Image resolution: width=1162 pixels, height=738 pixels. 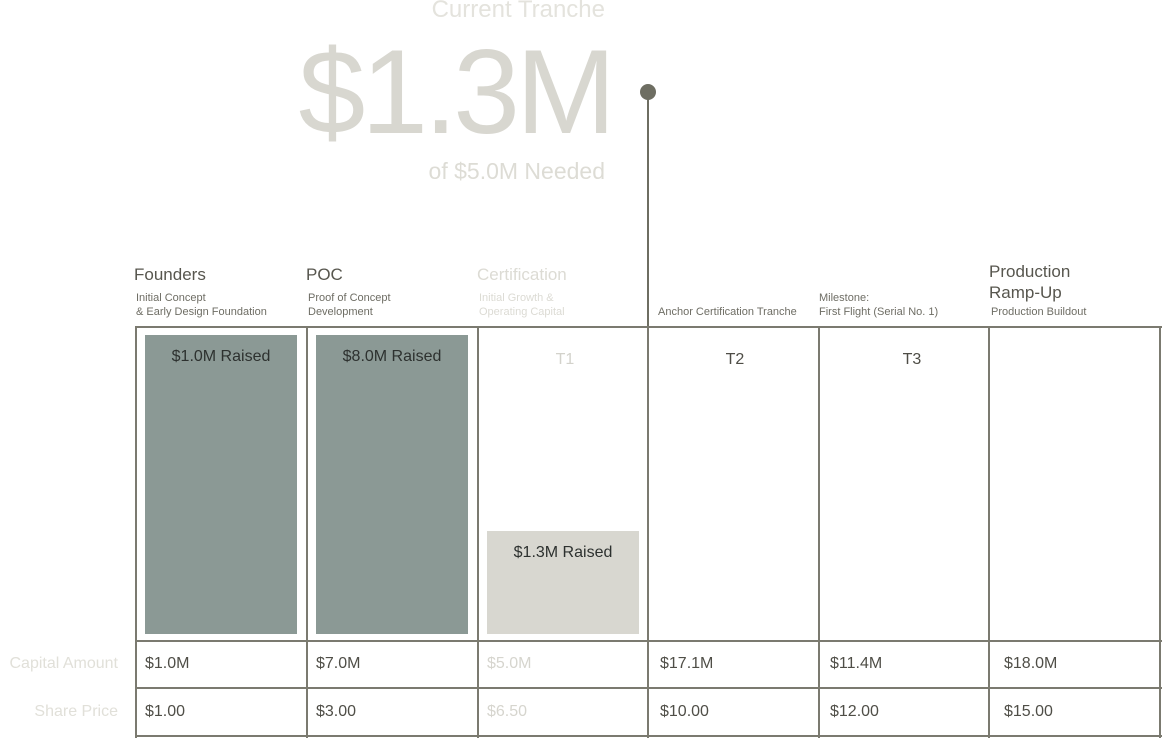 I want to click on share-price-cell: $10.00, so click(x=684, y=711).